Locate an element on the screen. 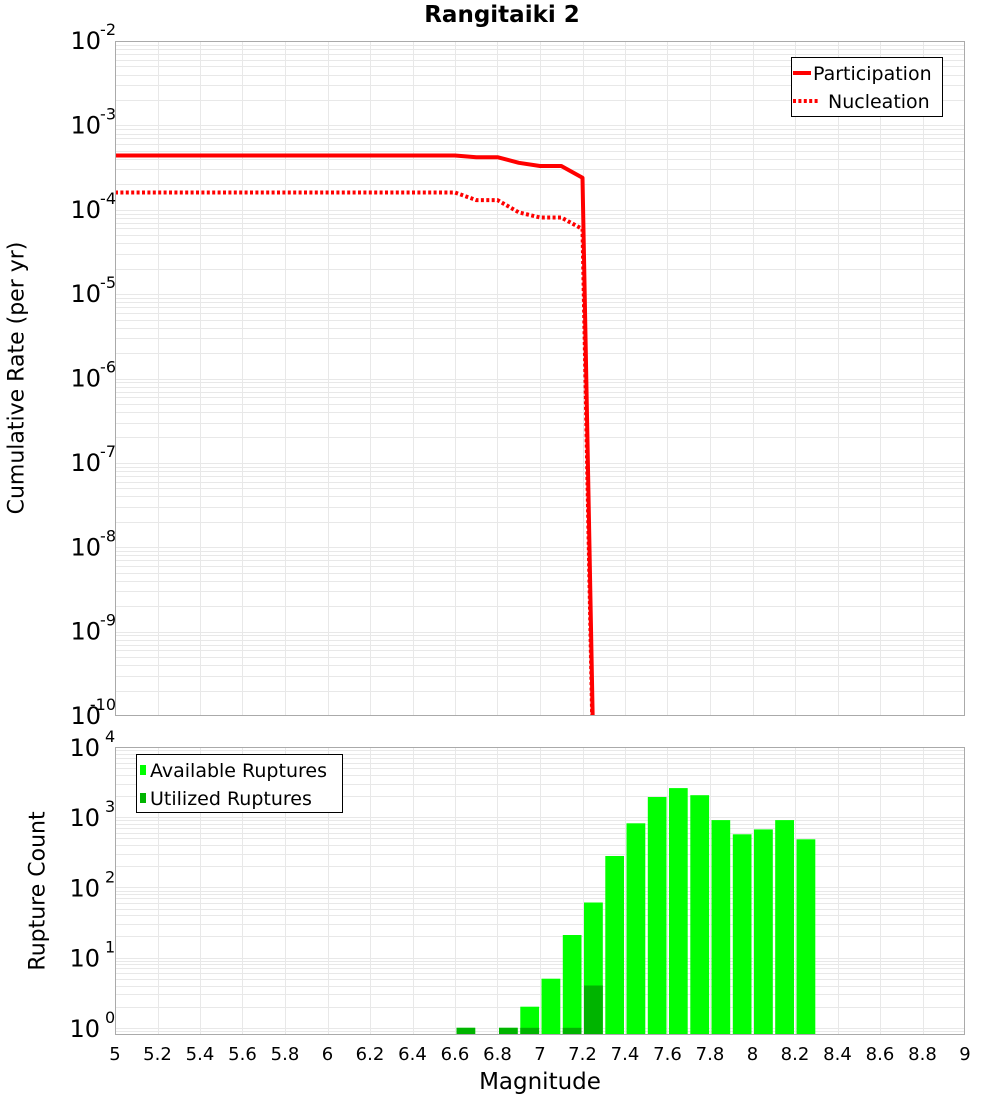 The width and height of the screenshot is (1000, 1100). x-tick-label: 8 is located at coordinates (752, 1054).